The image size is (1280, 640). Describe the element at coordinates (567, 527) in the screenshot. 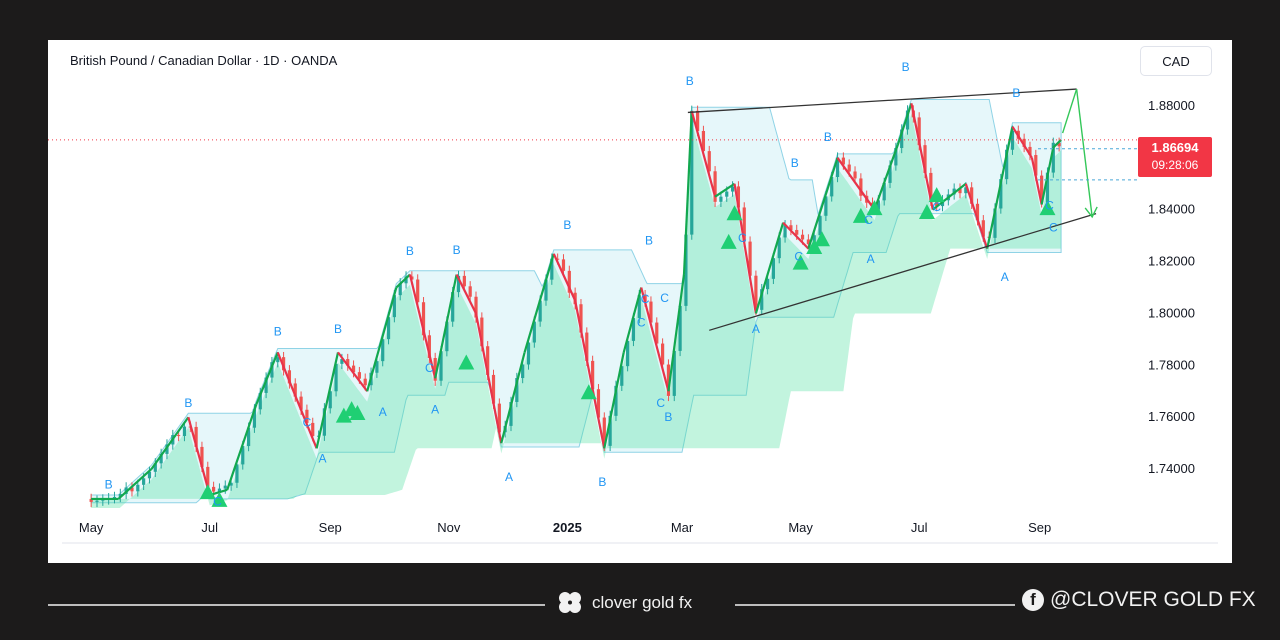

I see `x-tick-label: 2025` at that location.